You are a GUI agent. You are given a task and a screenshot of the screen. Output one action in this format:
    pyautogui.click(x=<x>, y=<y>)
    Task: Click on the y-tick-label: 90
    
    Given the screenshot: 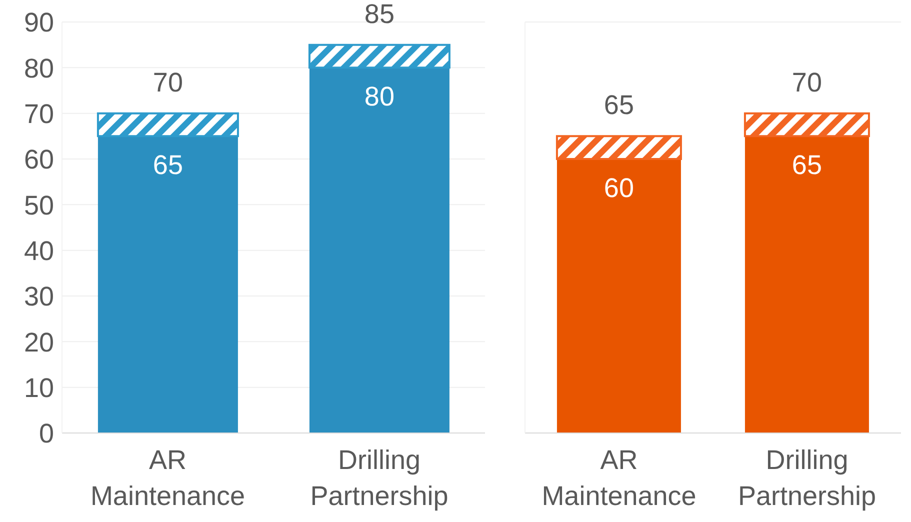 What is the action you would take?
    pyautogui.click(x=39, y=23)
    